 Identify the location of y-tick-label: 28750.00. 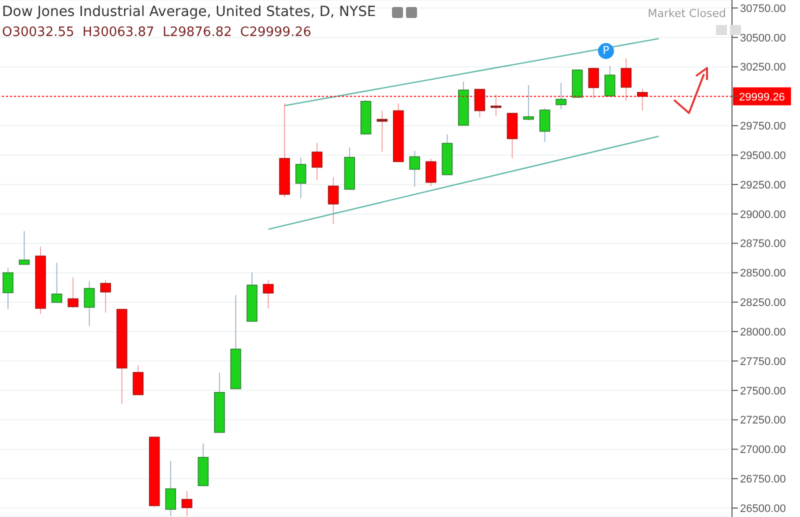
(763, 244).